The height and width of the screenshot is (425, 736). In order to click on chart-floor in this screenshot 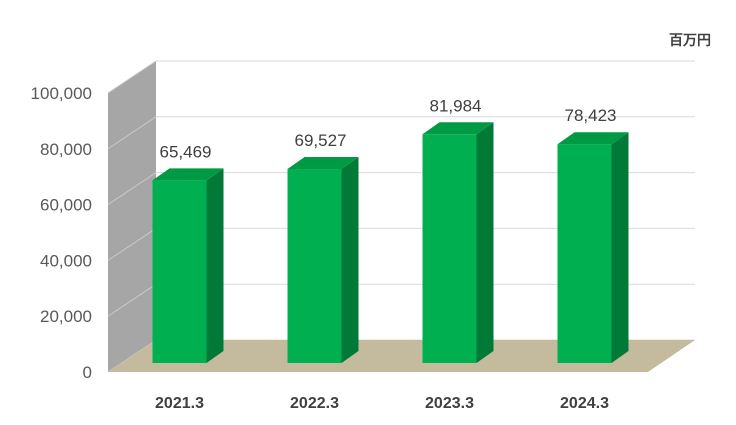, I will do `click(401, 356)`.